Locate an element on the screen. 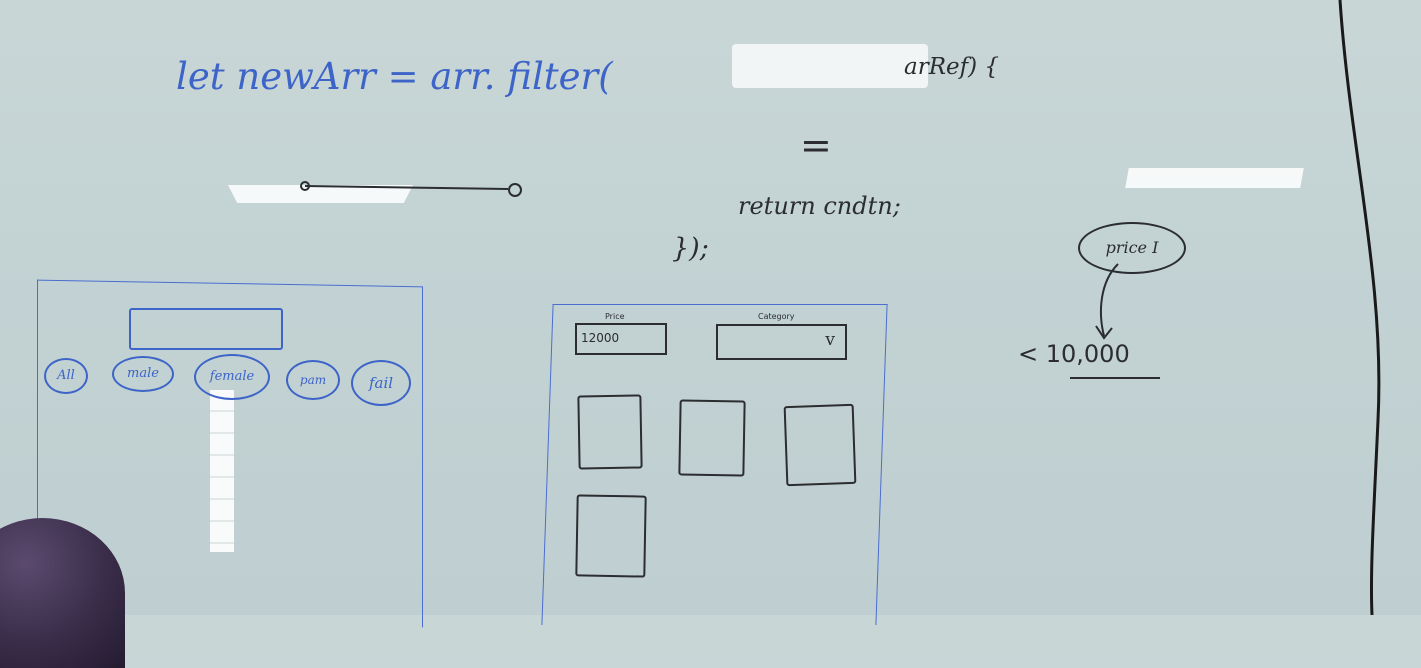 This screenshot has width=1421, height=668. equals-sign: = is located at coordinates (816, 145).